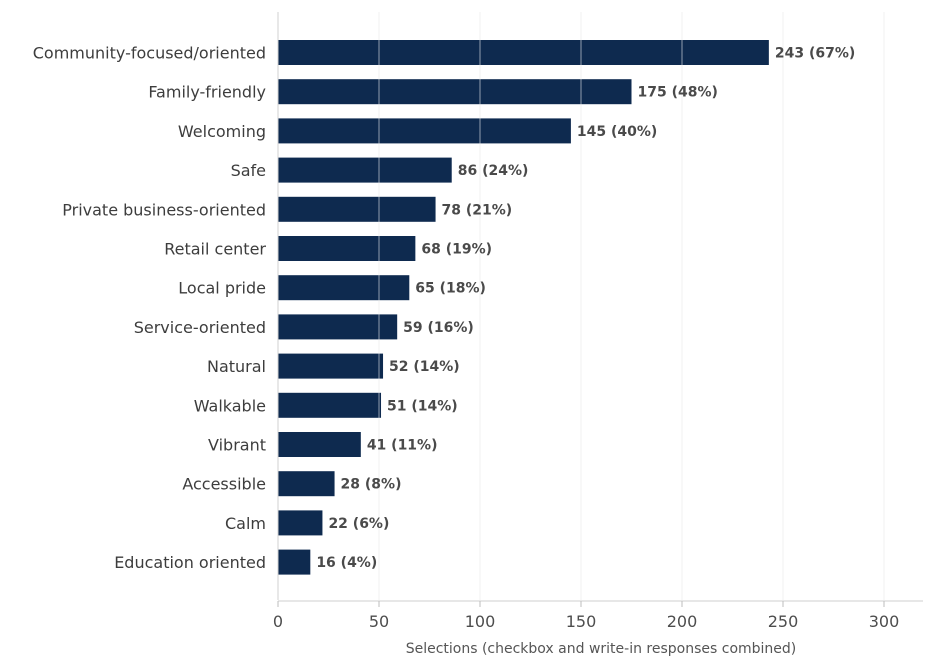  I want to click on x-tick-label: 0, so click(278, 621).